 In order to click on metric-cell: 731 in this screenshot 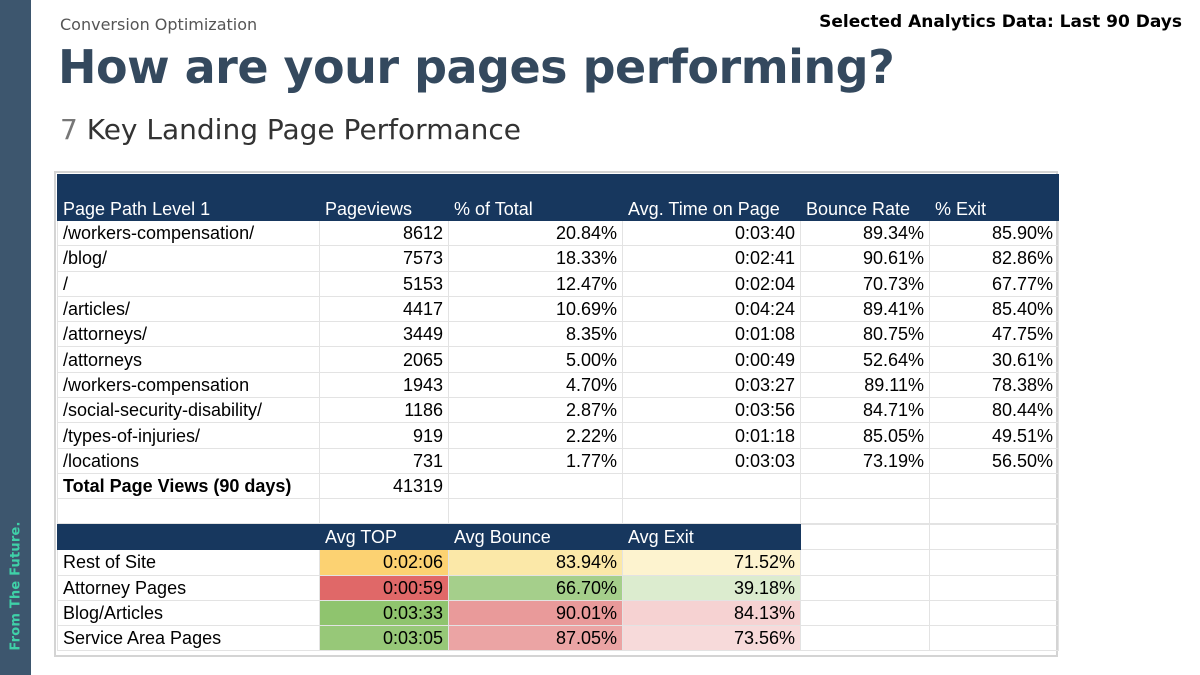, I will do `click(384, 460)`.